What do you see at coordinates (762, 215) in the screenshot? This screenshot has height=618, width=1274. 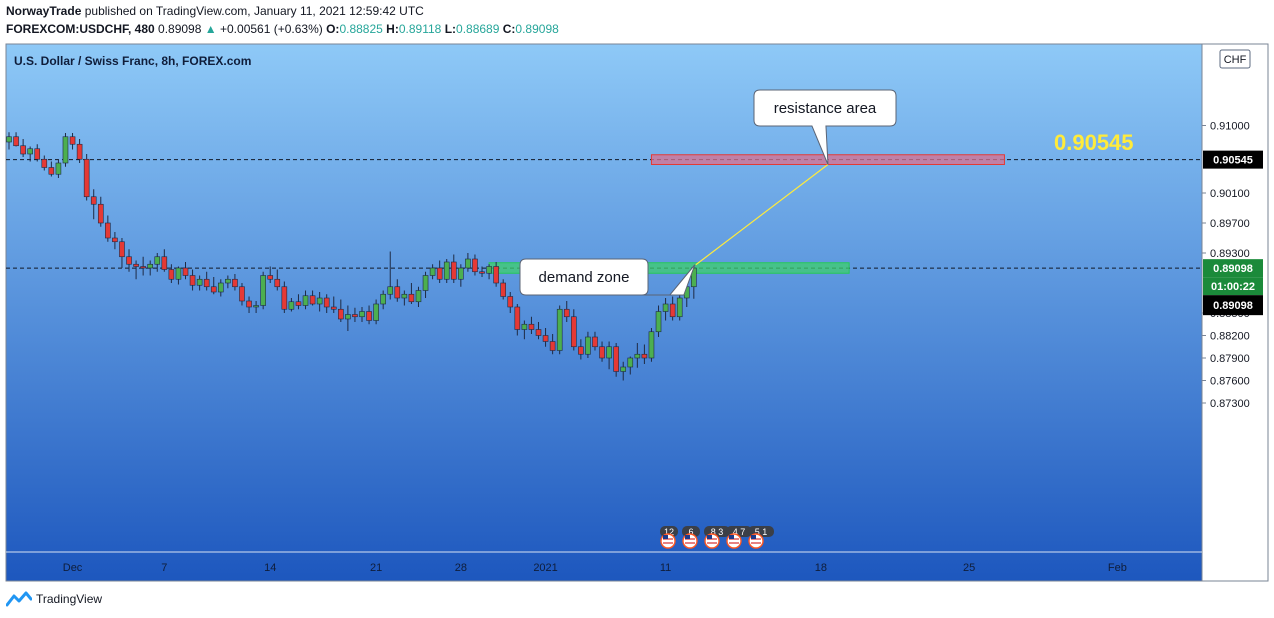 I see `trend-projection-line` at bounding box center [762, 215].